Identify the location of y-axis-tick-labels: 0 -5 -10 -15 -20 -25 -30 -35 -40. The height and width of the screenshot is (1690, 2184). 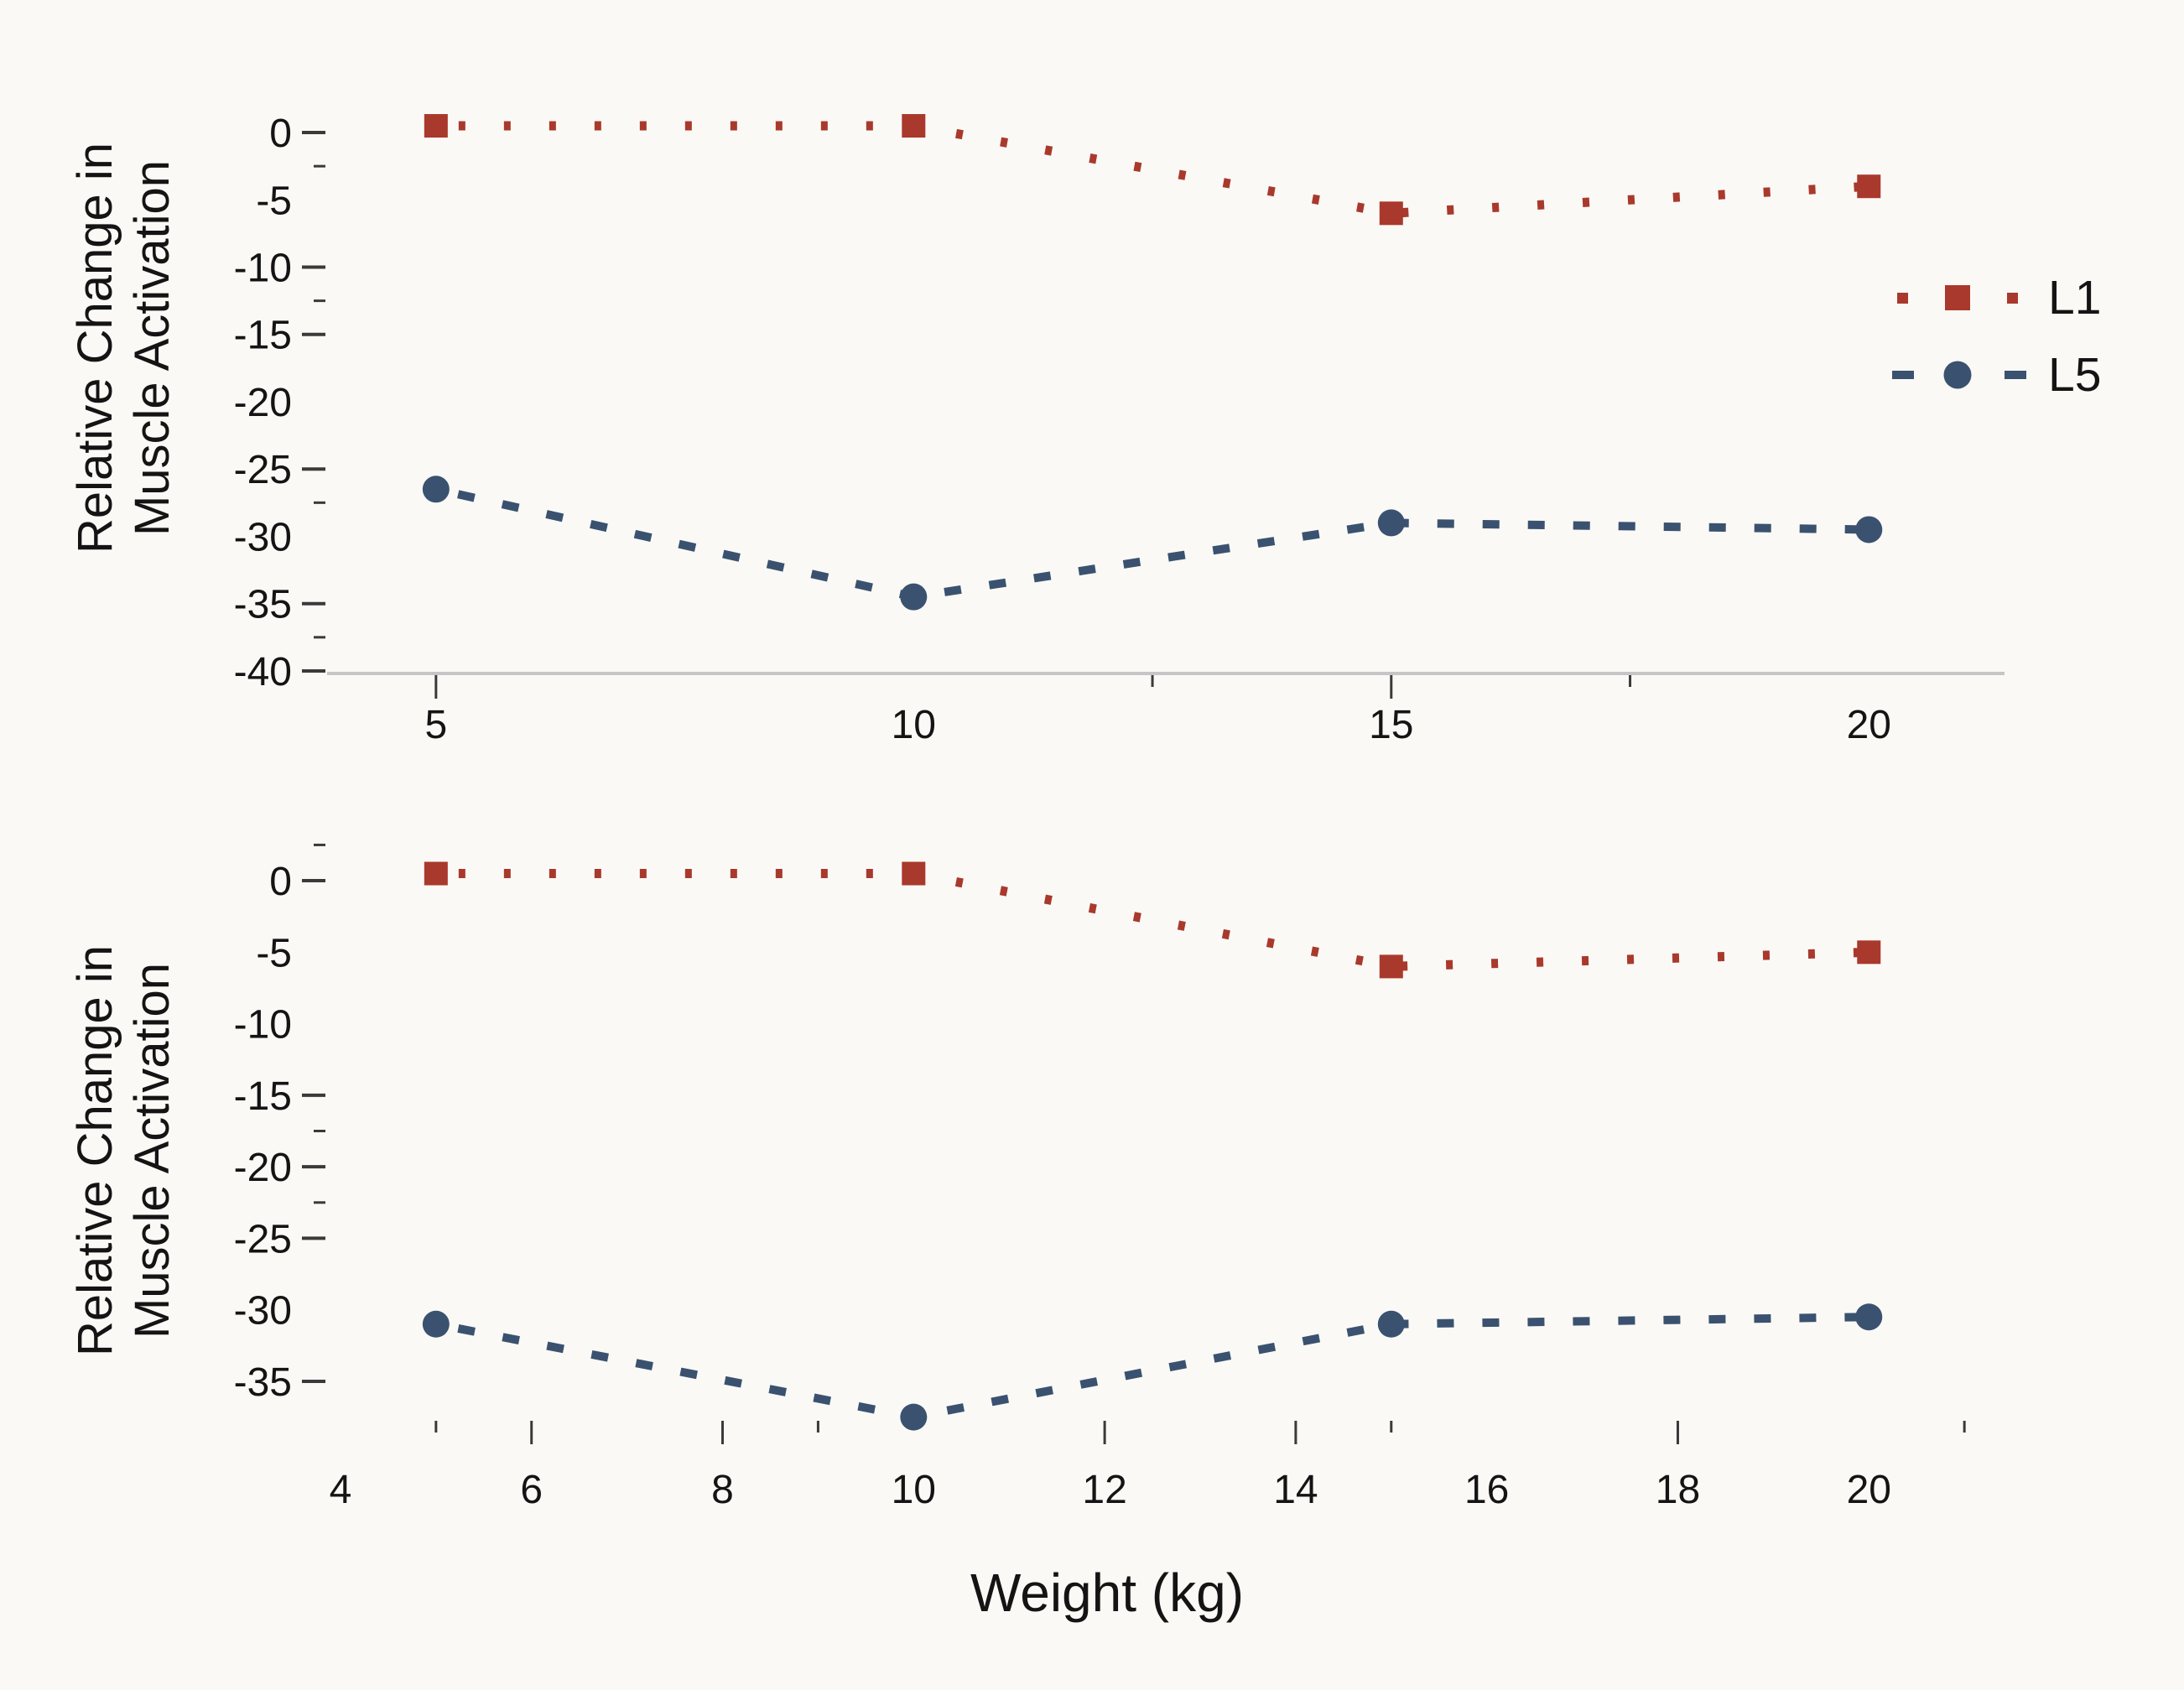
(263, 403).